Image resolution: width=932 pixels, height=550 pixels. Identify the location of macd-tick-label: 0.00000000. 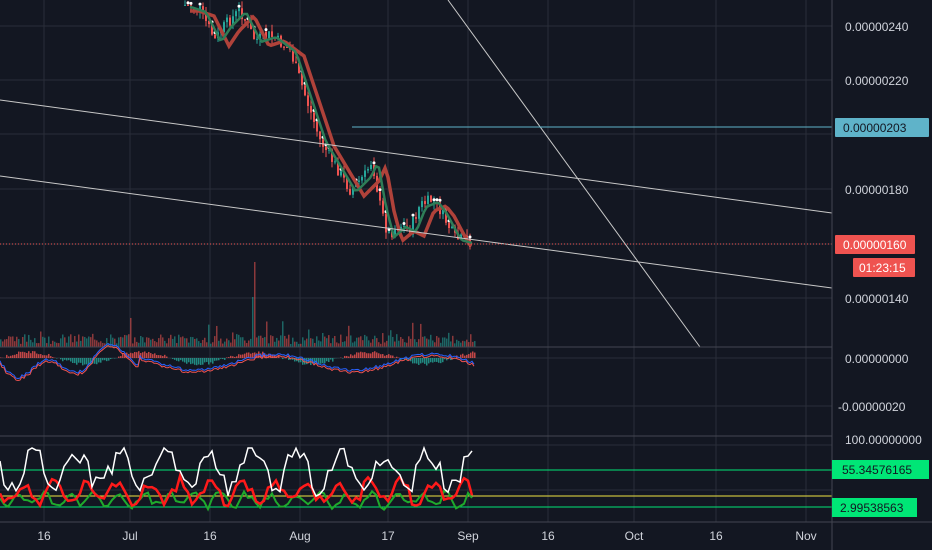
(877, 359).